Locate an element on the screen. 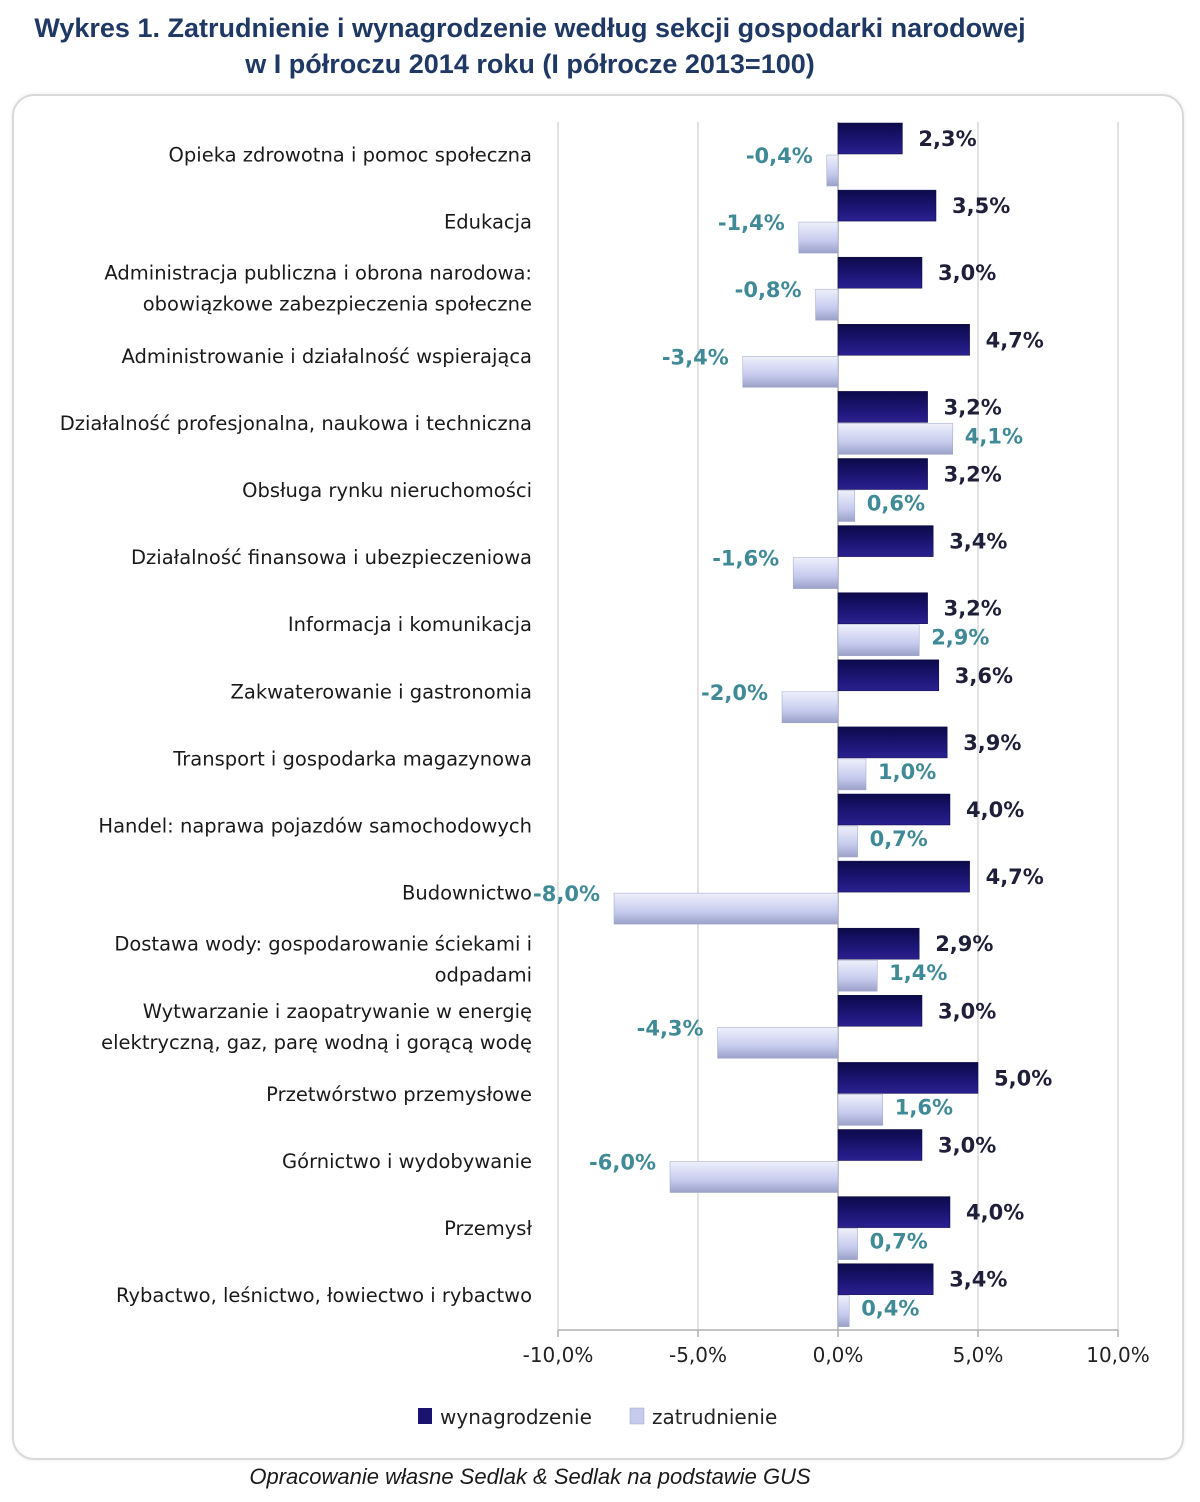 This screenshot has height=1502, width=1200. category-label: Działalność finansowa i ubezpieczeniowa is located at coordinates (331, 557).